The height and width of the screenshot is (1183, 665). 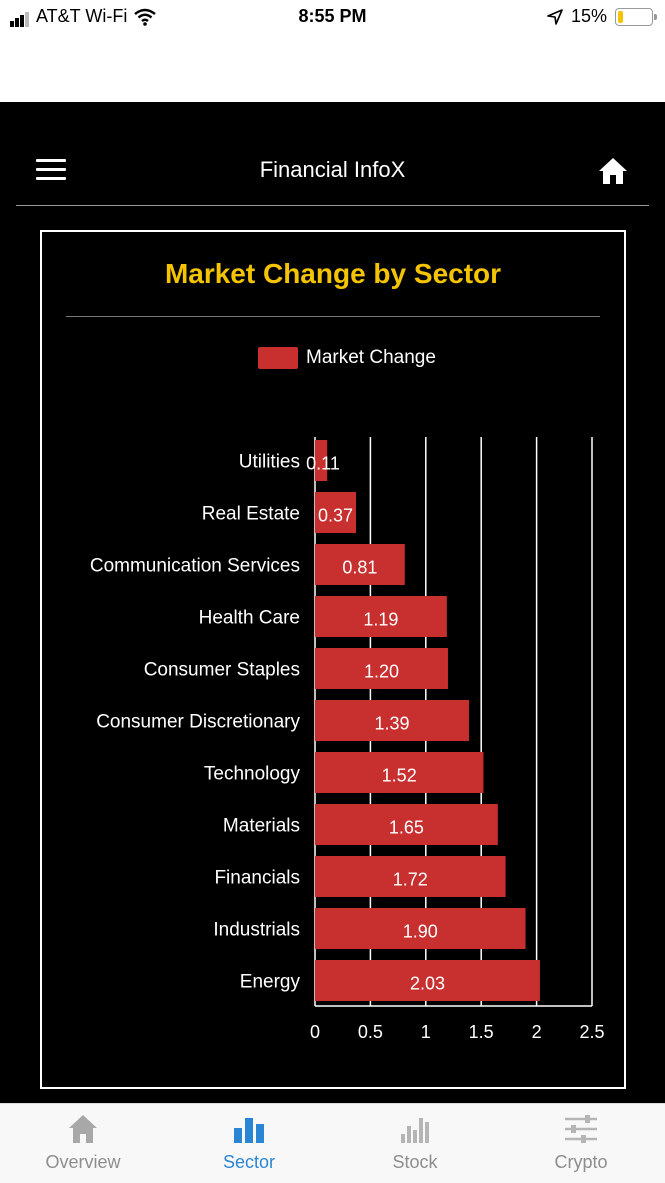 What do you see at coordinates (581, 1162) in the screenshot?
I see `tab-crypto-label: Crypto` at bounding box center [581, 1162].